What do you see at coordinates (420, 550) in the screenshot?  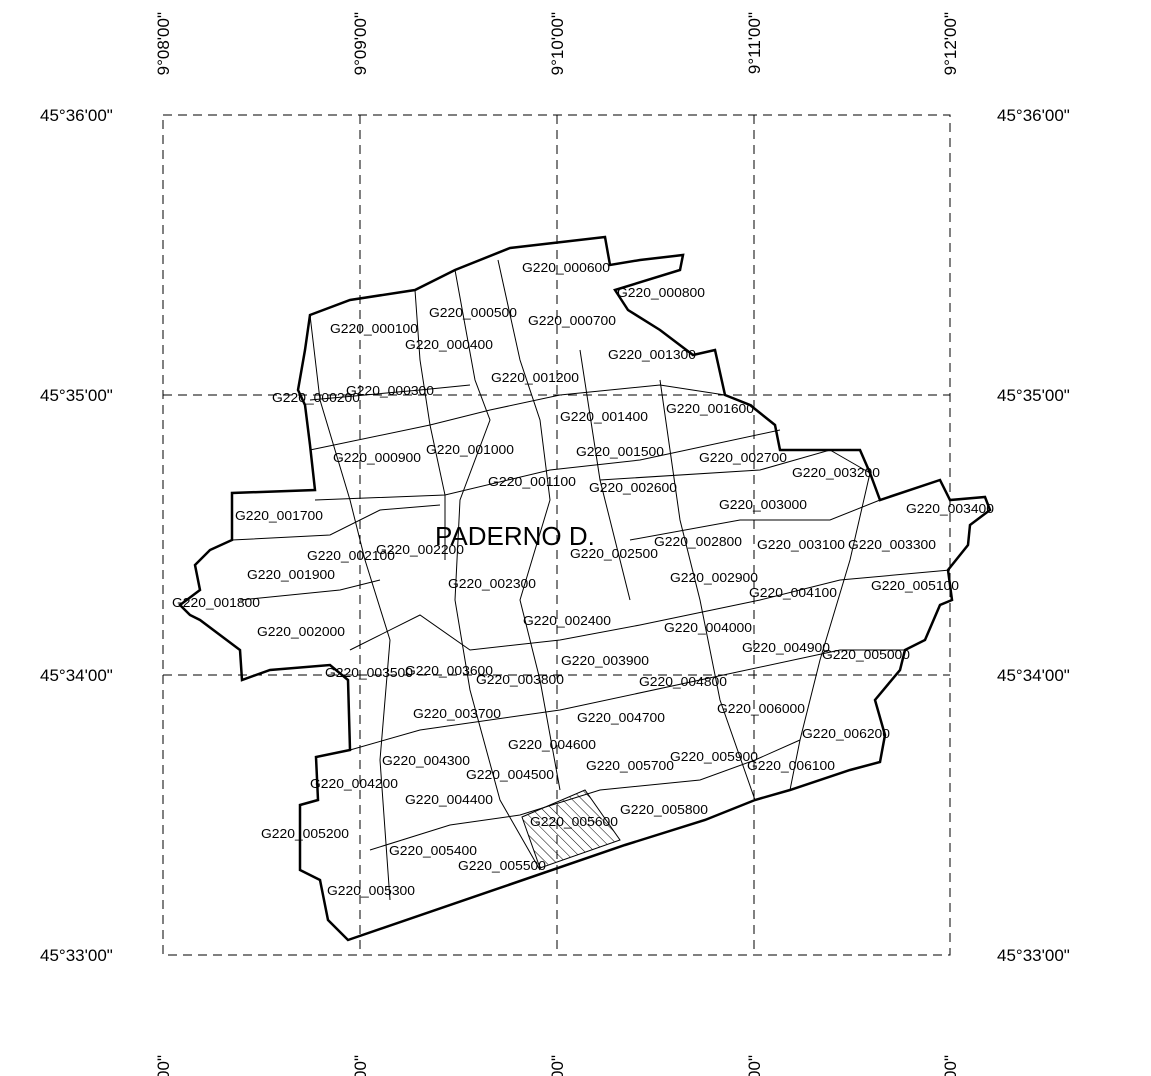 I see `zone-label: G220_002200` at bounding box center [420, 550].